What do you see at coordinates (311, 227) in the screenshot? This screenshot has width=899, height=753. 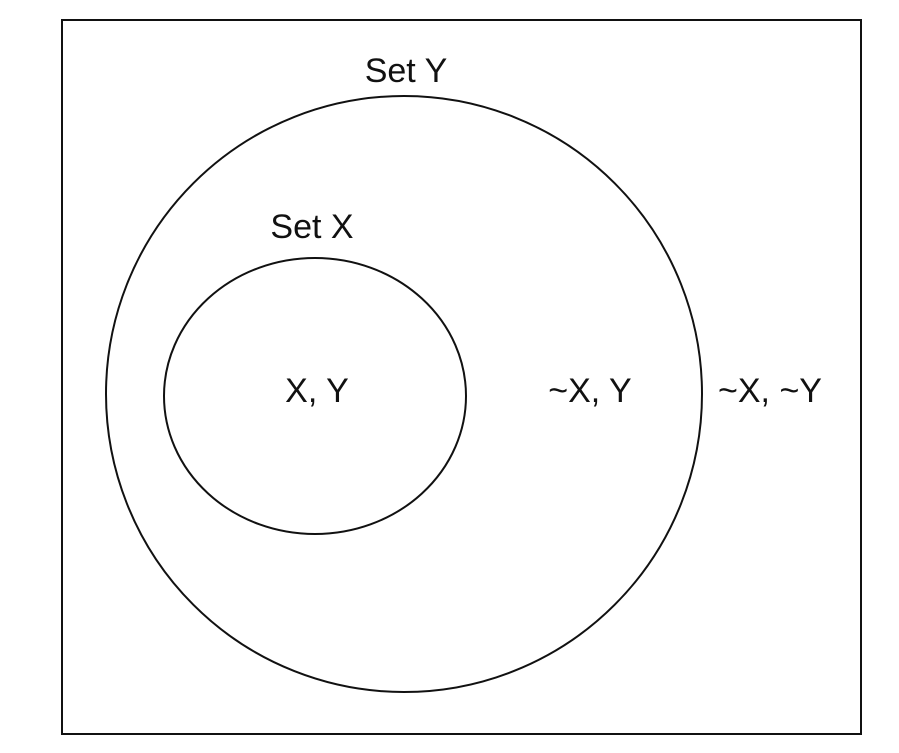 I see `set-x-label: Set X` at bounding box center [311, 227].